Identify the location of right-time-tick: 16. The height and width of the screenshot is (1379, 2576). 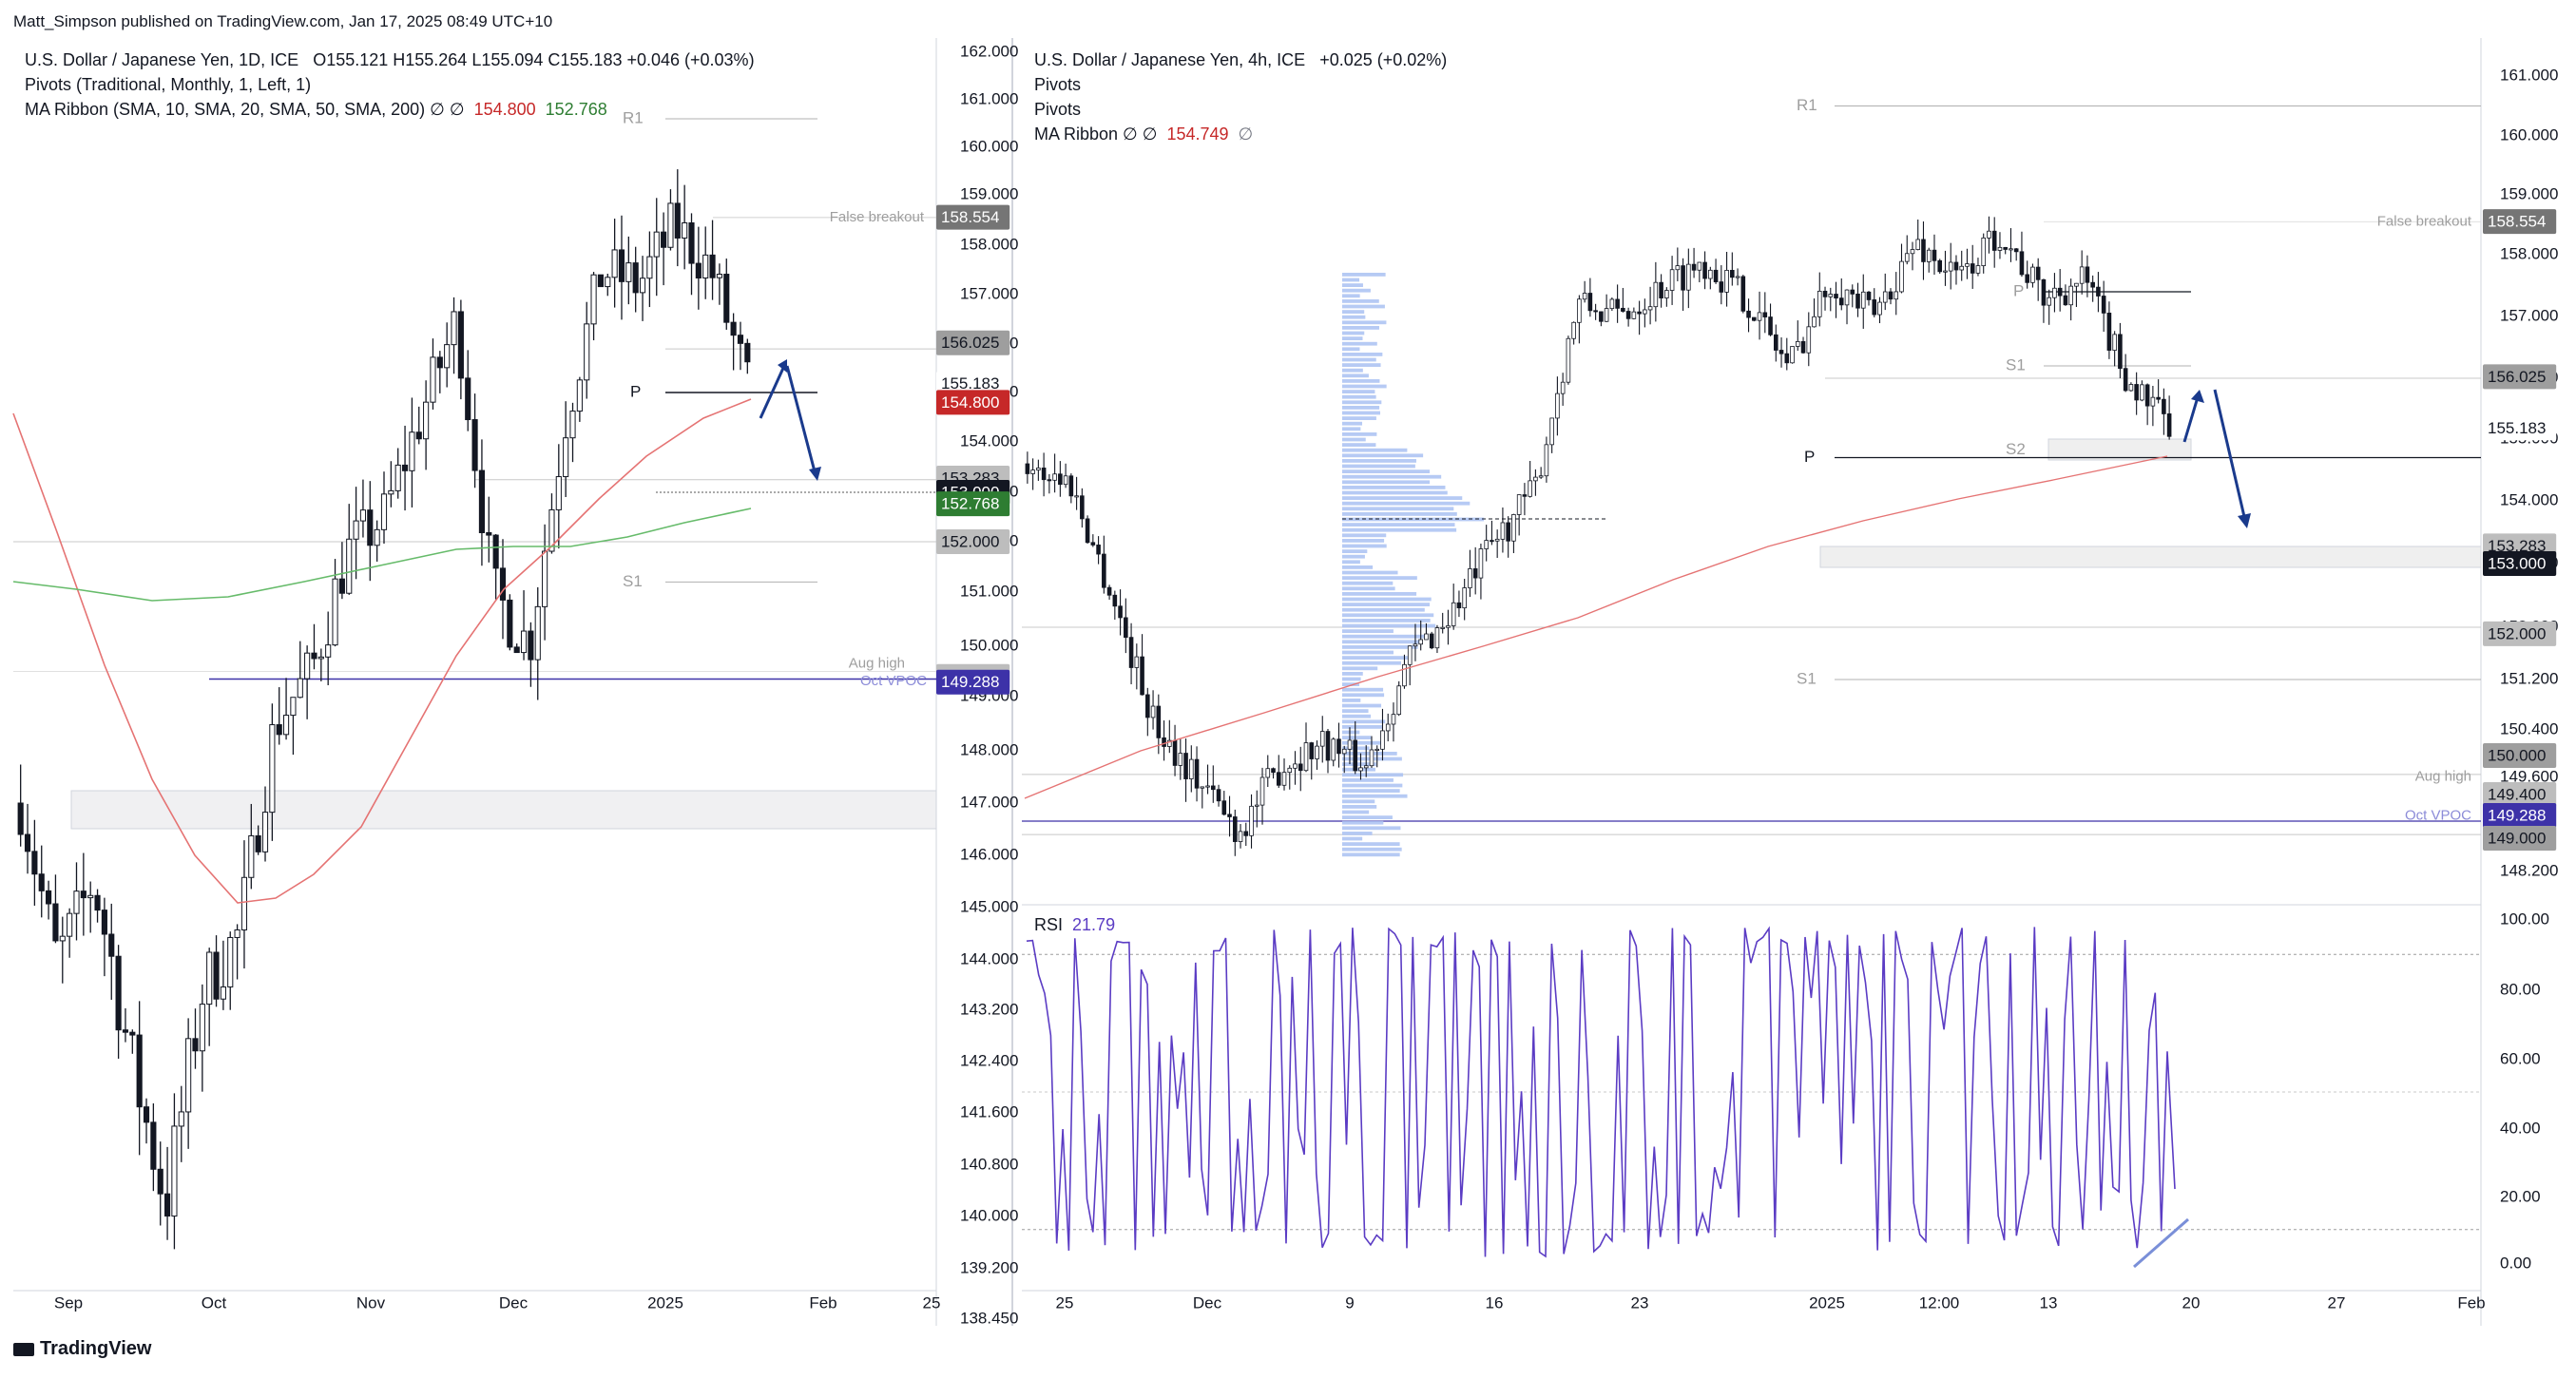
(1495, 1302).